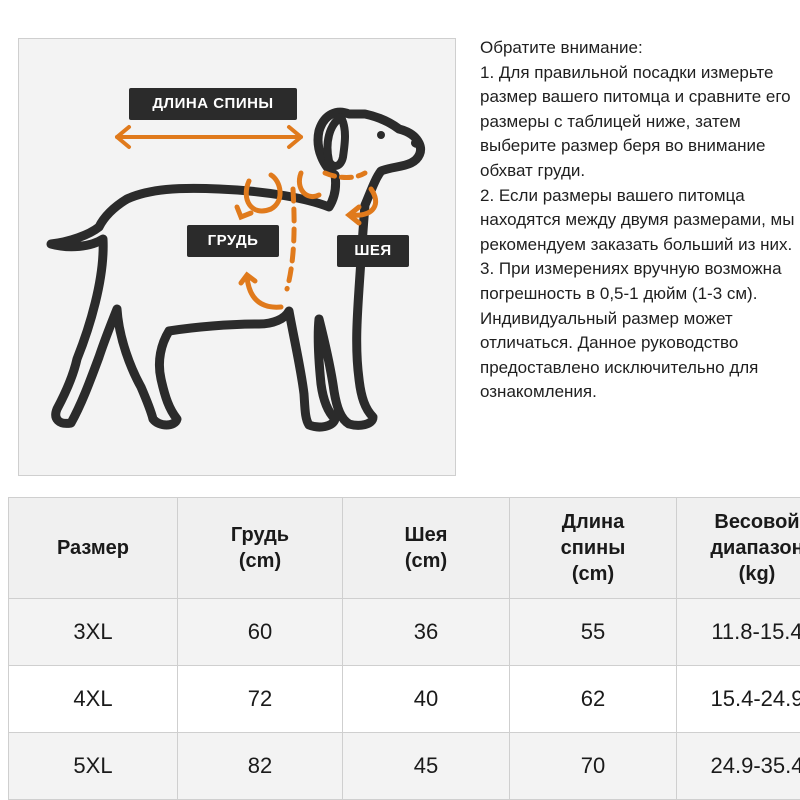  Describe the element at coordinates (213, 104) in the screenshot. I see `back-length-label: ДЛИНА СПИНЫ` at that location.